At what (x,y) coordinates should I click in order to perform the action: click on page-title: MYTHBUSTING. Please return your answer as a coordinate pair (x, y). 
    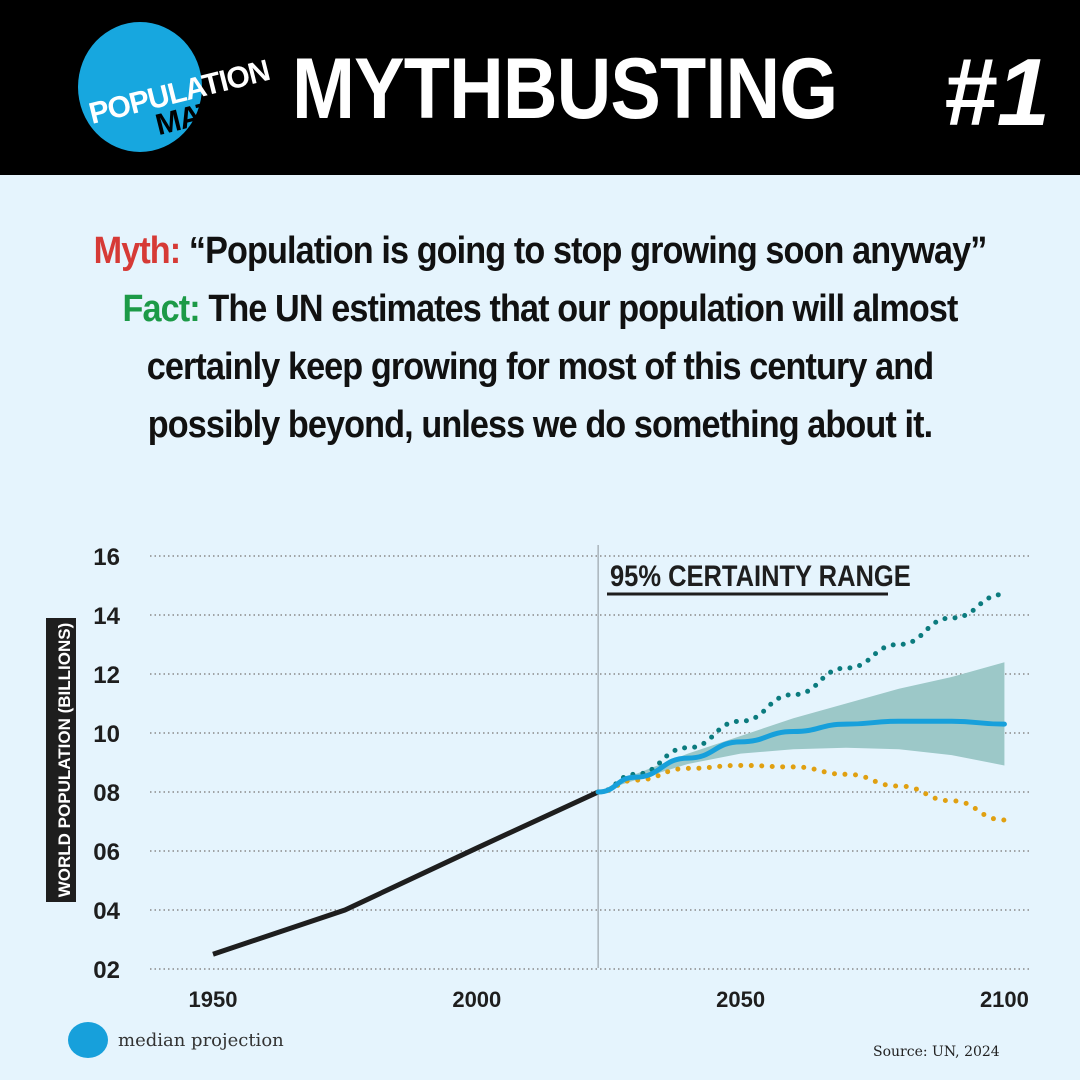
    Looking at the image, I should click on (565, 89).